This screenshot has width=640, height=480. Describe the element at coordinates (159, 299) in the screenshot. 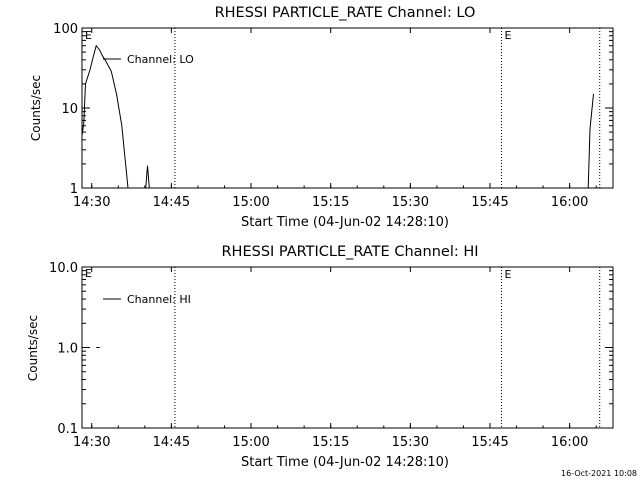

I see `panel-hi-legend-label: Channel: HI` at that location.